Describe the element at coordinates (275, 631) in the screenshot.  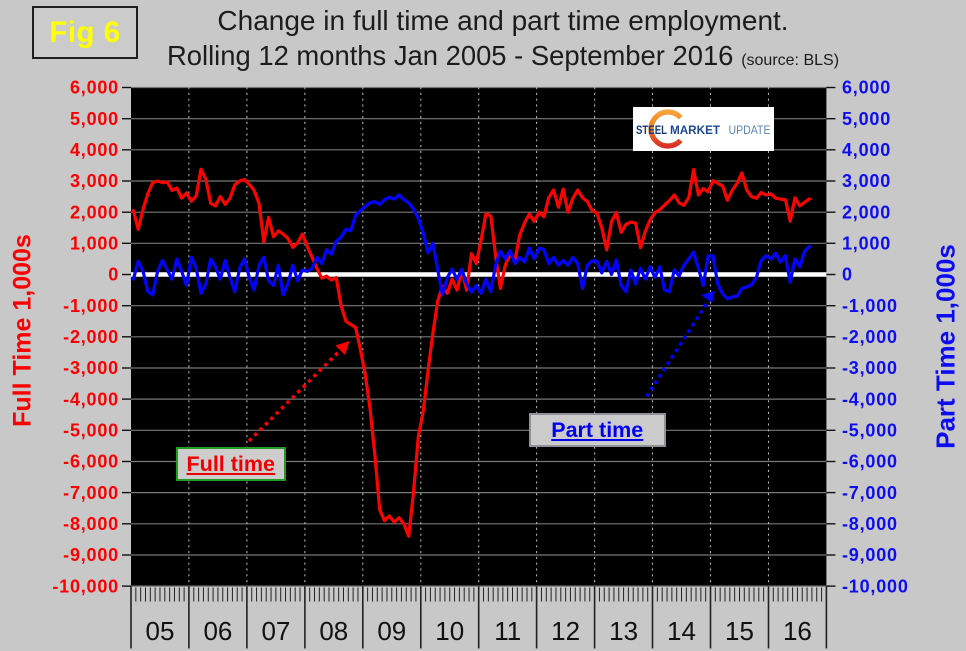
I see `svg-text: 07` at that location.